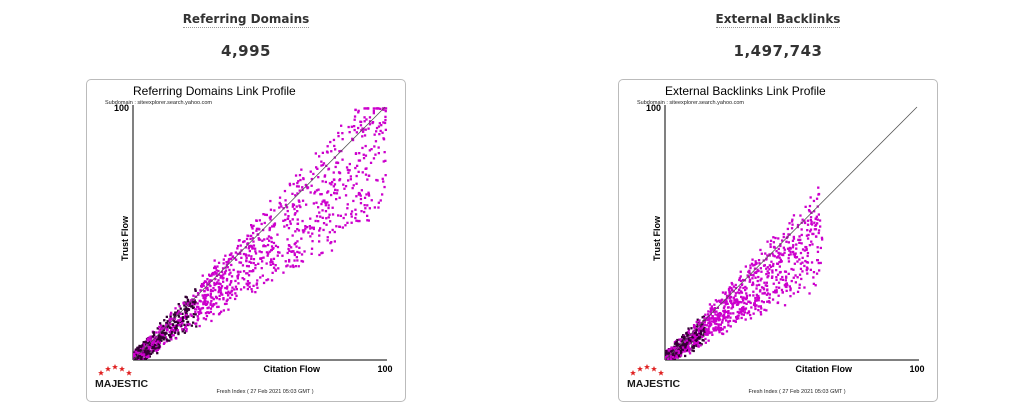  What do you see at coordinates (246, 20) in the screenshot?
I see `referring-domains-title: Referring Domains` at bounding box center [246, 20].